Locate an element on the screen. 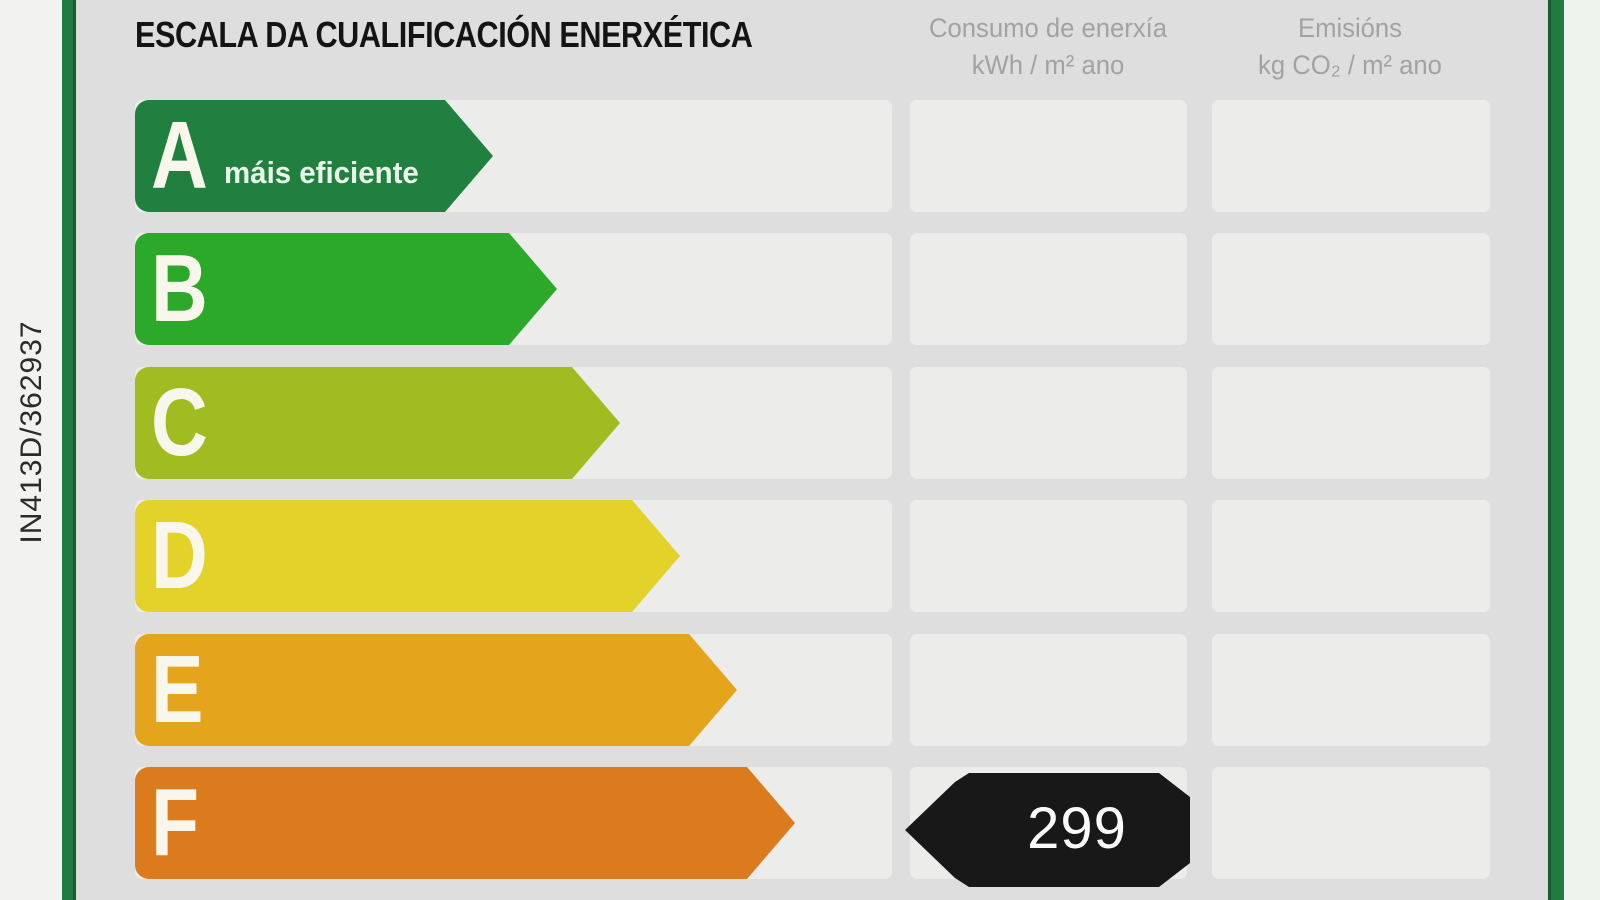 This screenshot has height=900, width=1600. right-margin is located at coordinates (1582, 450).